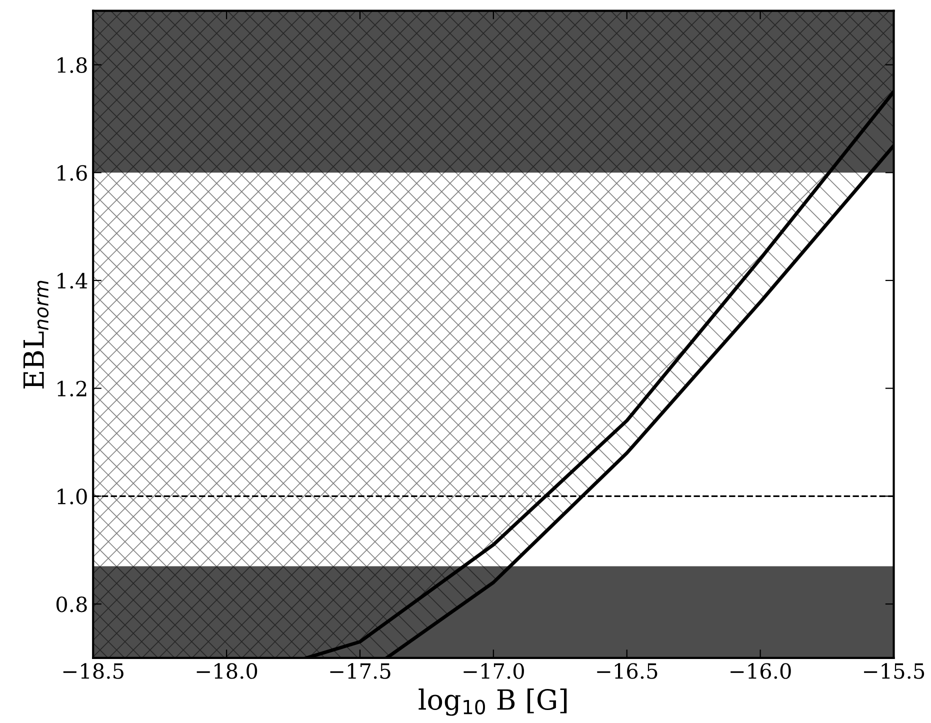  What do you see at coordinates (494, 671) in the screenshot?
I see `x-tick-label: −17.0` at bounding box center [494, 671].